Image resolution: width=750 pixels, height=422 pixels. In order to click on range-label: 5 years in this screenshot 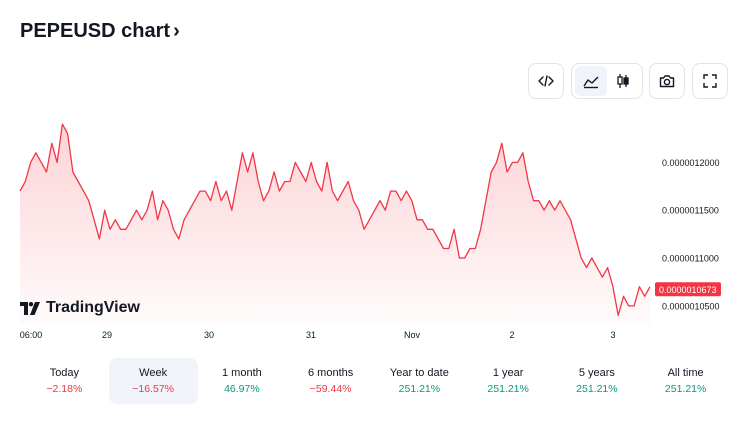, I will do `click(596, 373)`.